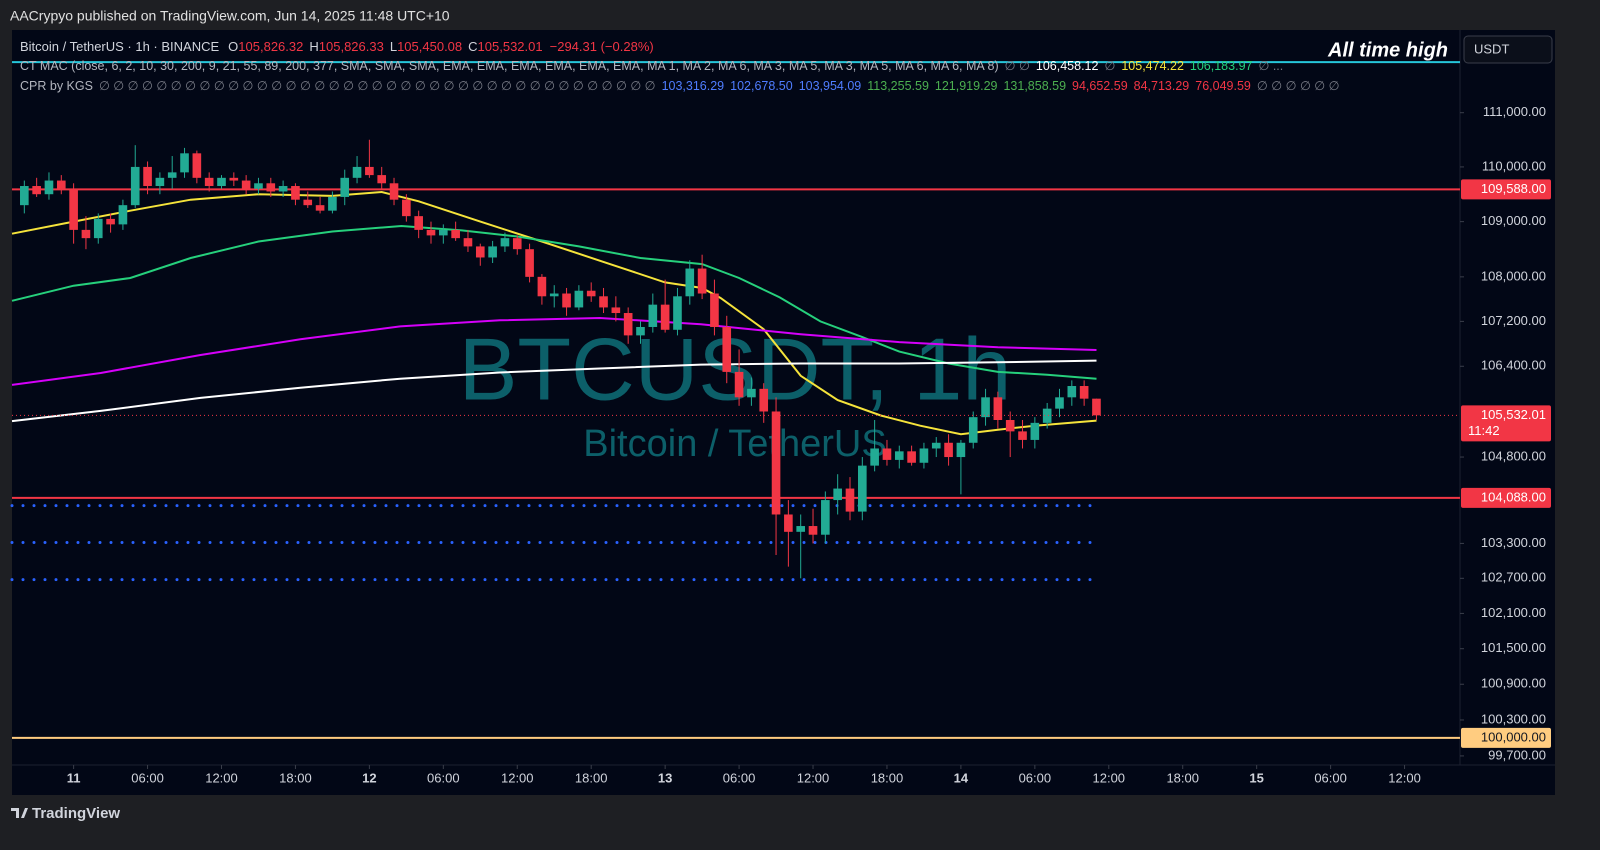 The height and width of the screenshot is (850, 1600). I want to click on indicator-value: 106,183.97, so click(1221, 66).